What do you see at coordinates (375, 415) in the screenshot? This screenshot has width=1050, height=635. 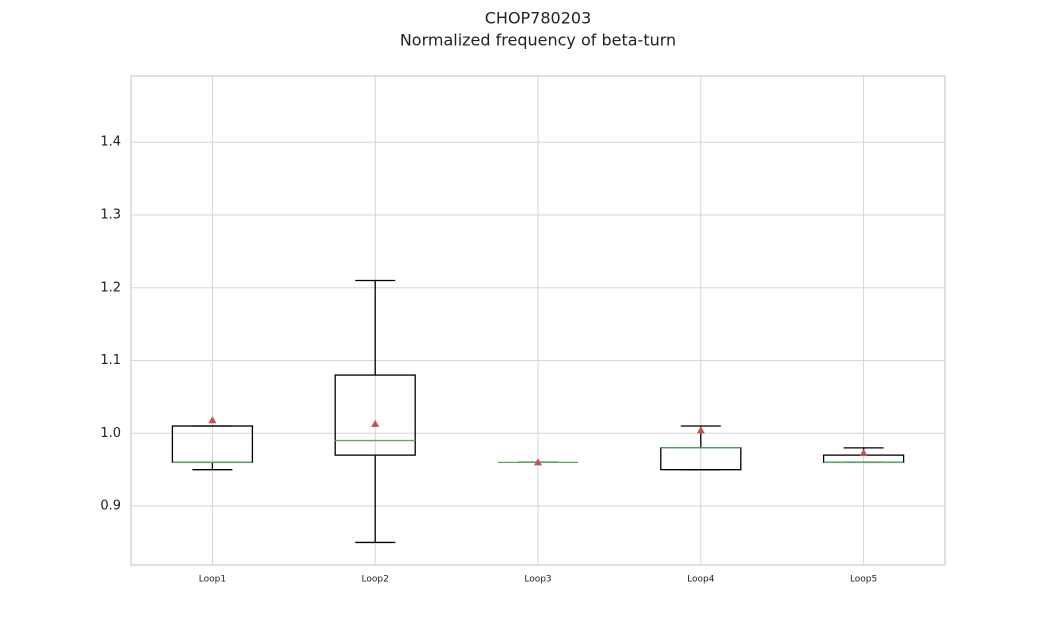 I see `box` at bounding box center [375, 415].